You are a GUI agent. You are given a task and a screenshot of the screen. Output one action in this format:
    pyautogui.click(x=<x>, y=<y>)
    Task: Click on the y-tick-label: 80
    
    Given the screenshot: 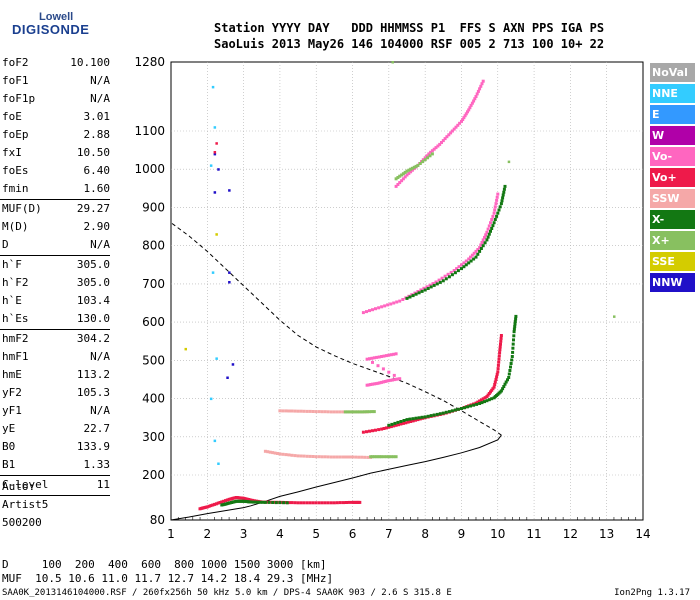 What is the action you would take?
    pyautogui.click(x=157, y=520)
    